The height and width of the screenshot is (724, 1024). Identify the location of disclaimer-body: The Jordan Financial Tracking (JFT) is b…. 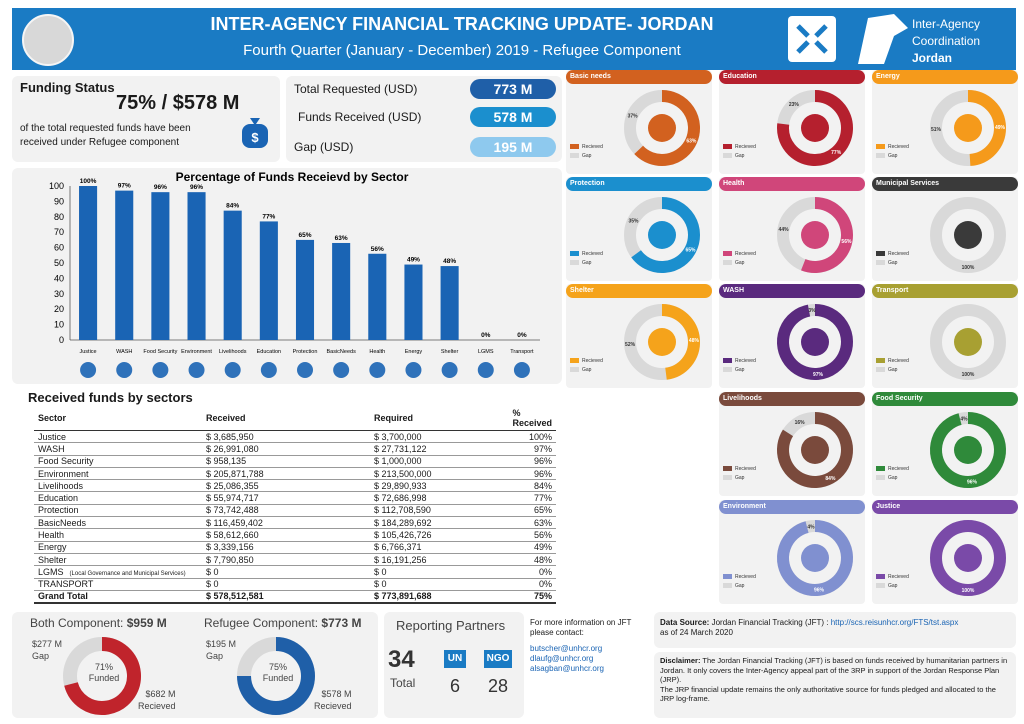
(834, 670).